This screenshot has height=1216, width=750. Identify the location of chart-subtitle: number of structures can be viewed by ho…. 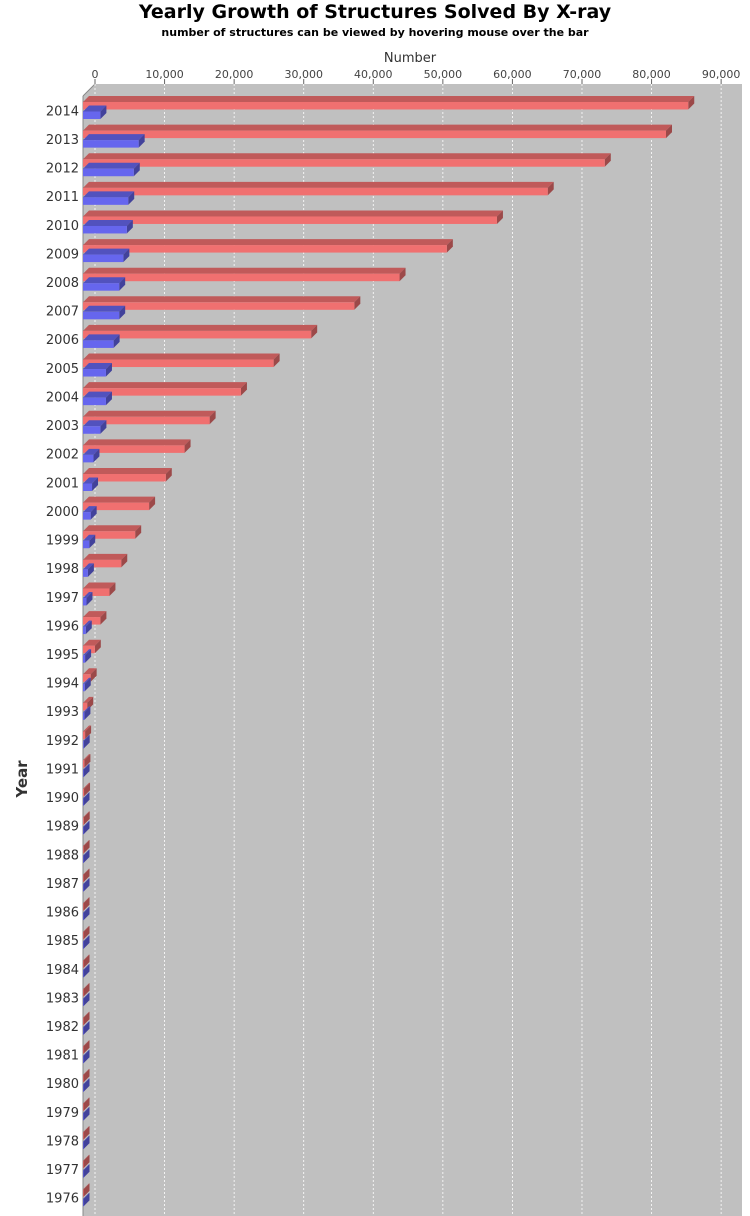
(375, 32).